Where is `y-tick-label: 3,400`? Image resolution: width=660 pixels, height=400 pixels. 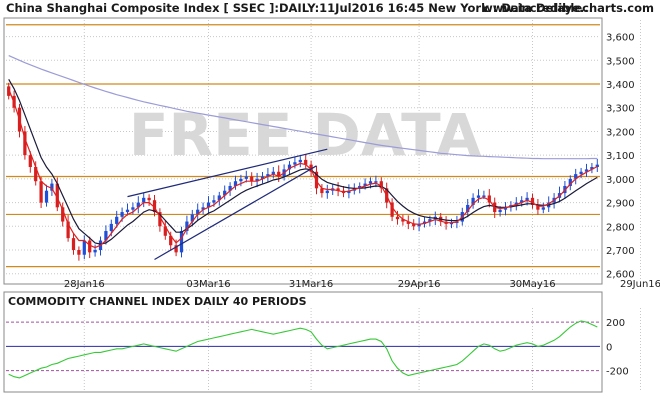 y-tick-label: 3,400 is located at coordinates (620, 85).